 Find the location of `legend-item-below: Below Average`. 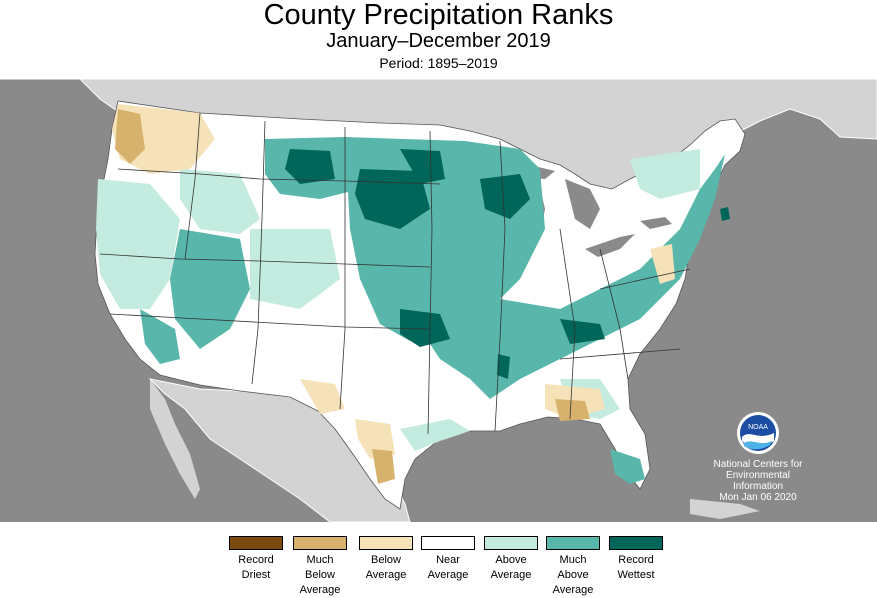

legend-item-below: Below Average is located at coordinates (386, 559).